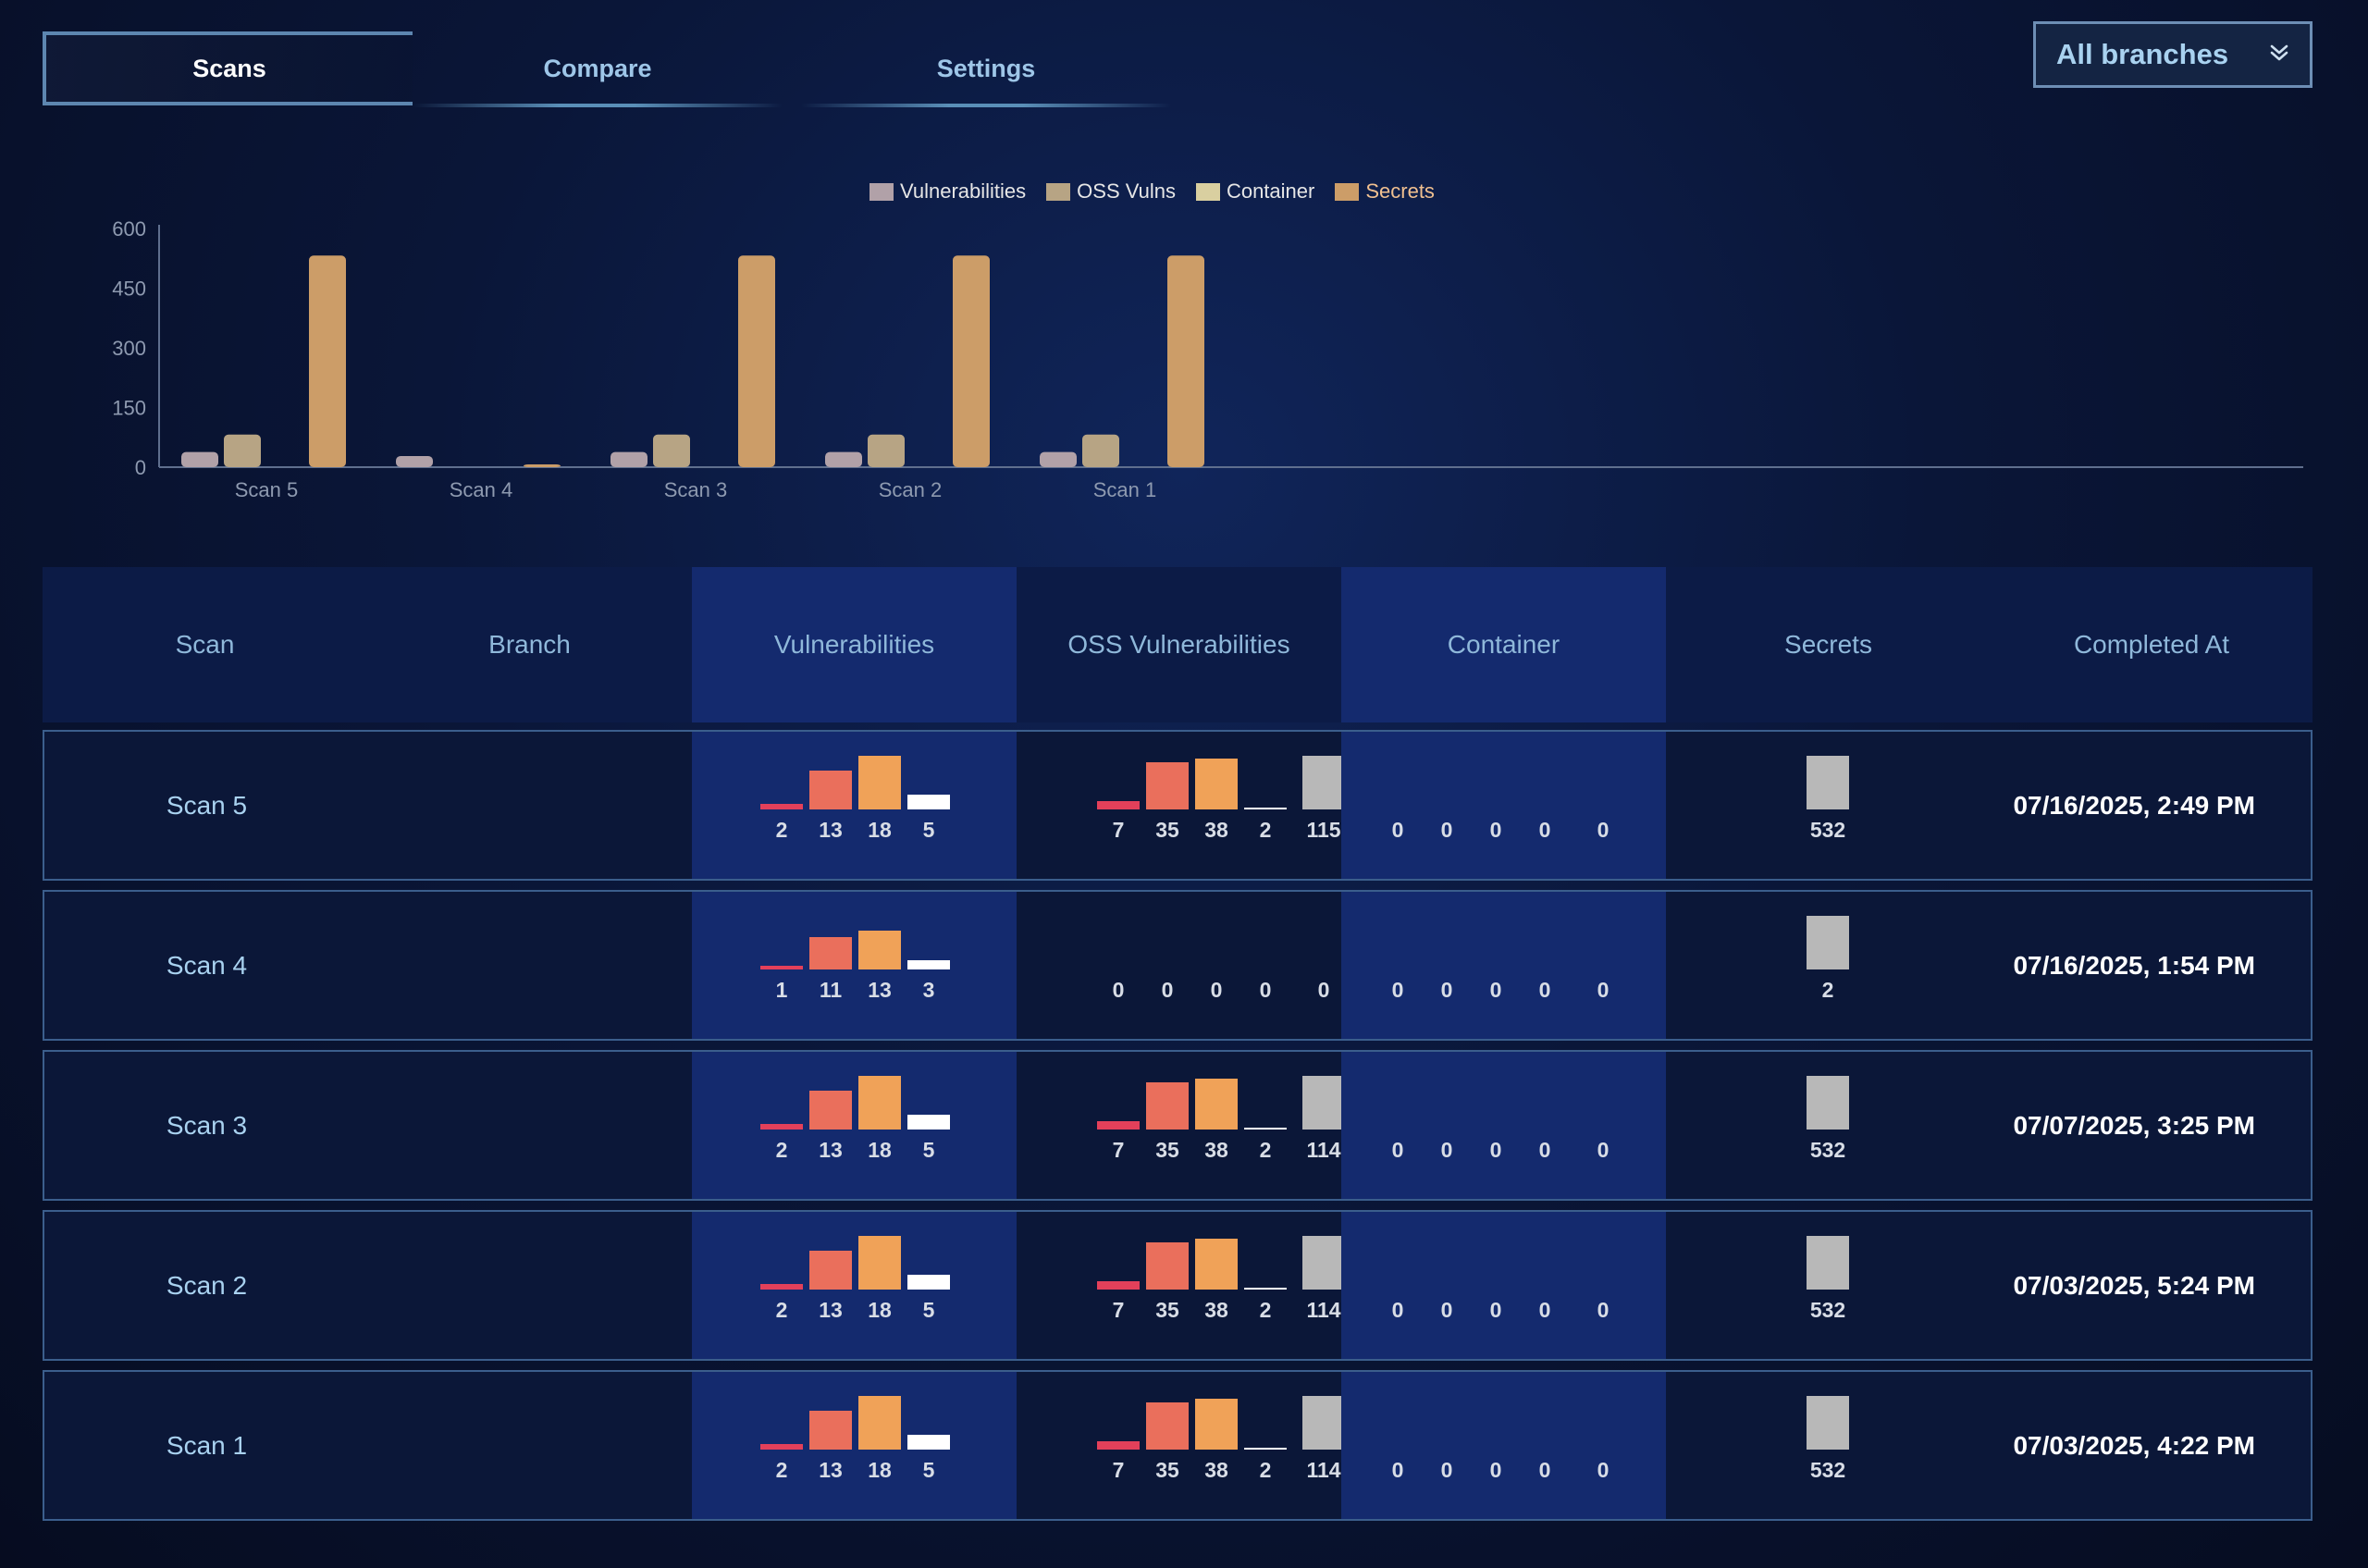 The width and height of the screenshot is (2368, 1568). Describe the element at coordinates (129, 289) in the screenshot. I see `y-tick-label: 450` at that location.